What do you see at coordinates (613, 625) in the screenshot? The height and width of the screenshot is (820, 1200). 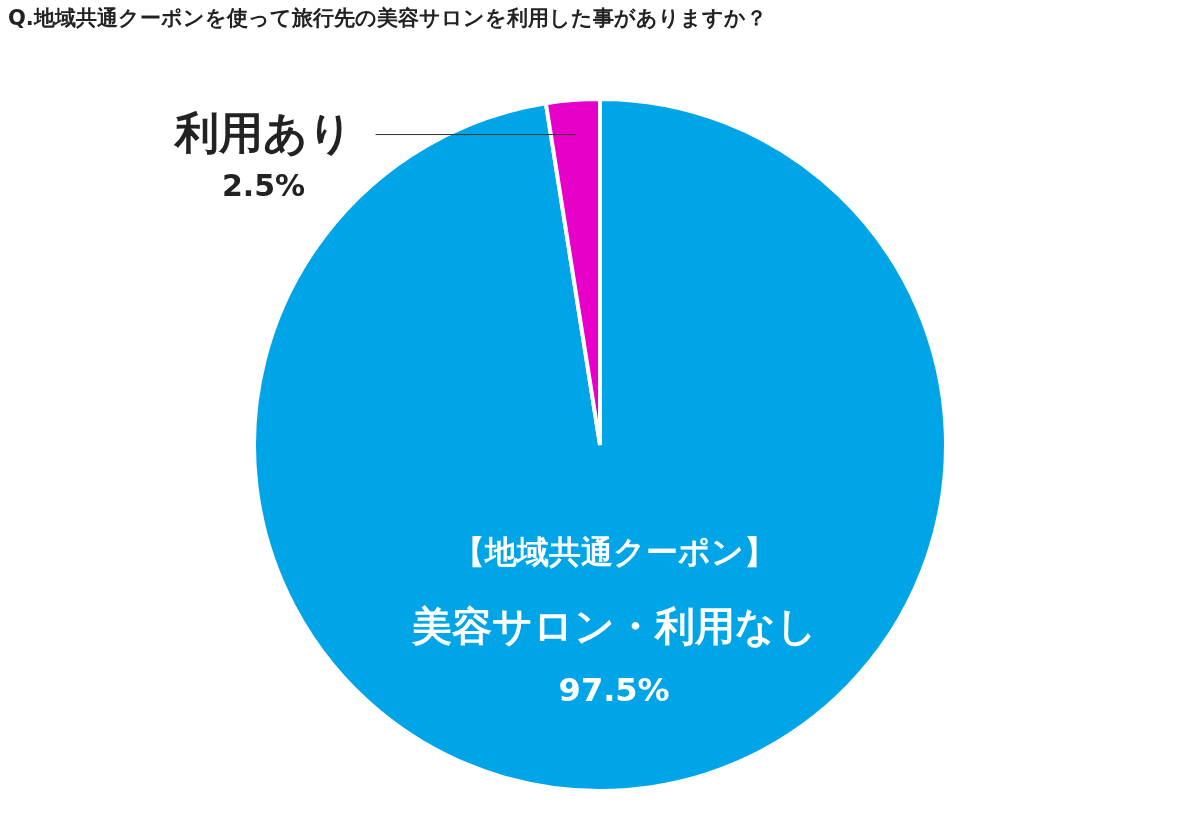 I see `slice-label: 美容サロン・利用なし` at bounding box center [613, 625].